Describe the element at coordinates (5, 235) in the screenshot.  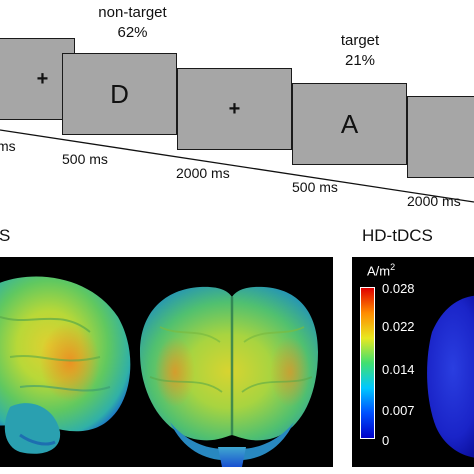
I see `section-title-left: S` at that location.